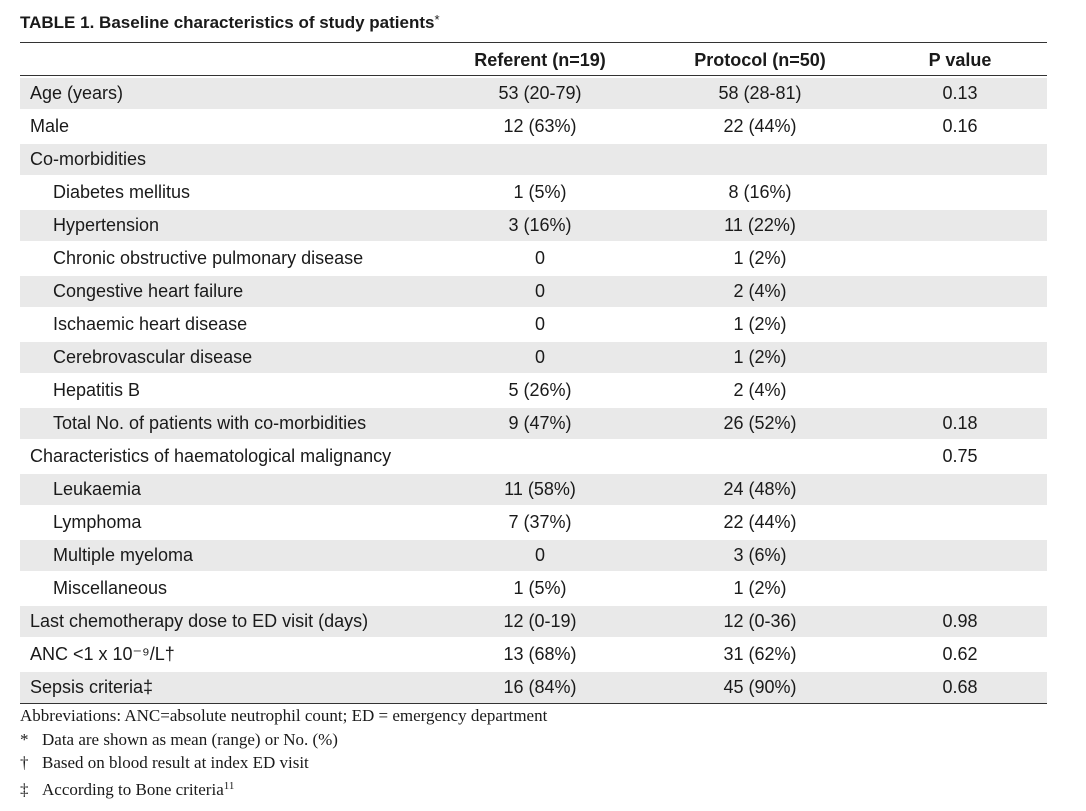 This screenshot has height=811, width=1086. I want to click on column-header-referent: Referent (n=19), so click(540, 60).